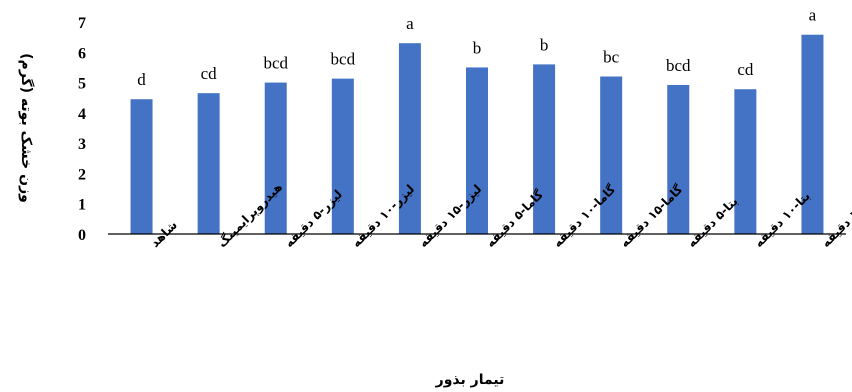 This screenshot has height=392, width=852. What do you see at coordinates (82, 23) in the screenshot?
I see `y-tick-label: 7` at bounding box center [82, 23].